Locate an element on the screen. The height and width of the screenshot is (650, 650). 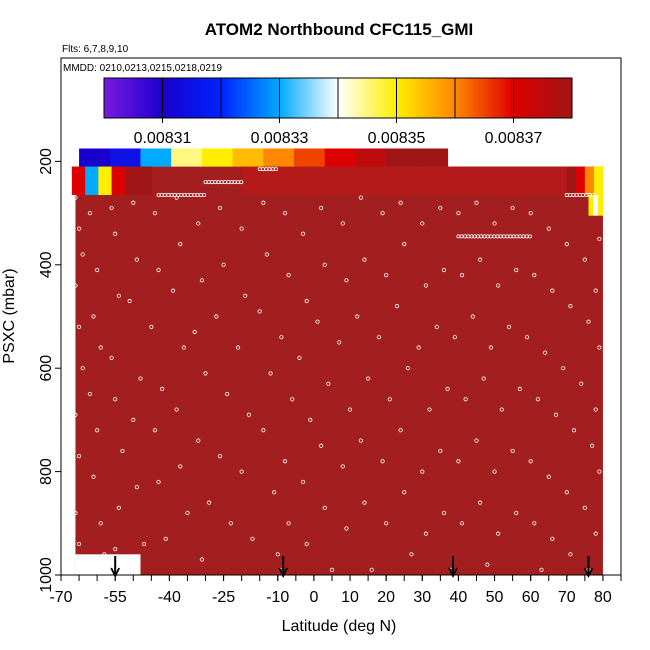
x-axis-label: Latitude (deg N) is located at coordinates (339, 626).